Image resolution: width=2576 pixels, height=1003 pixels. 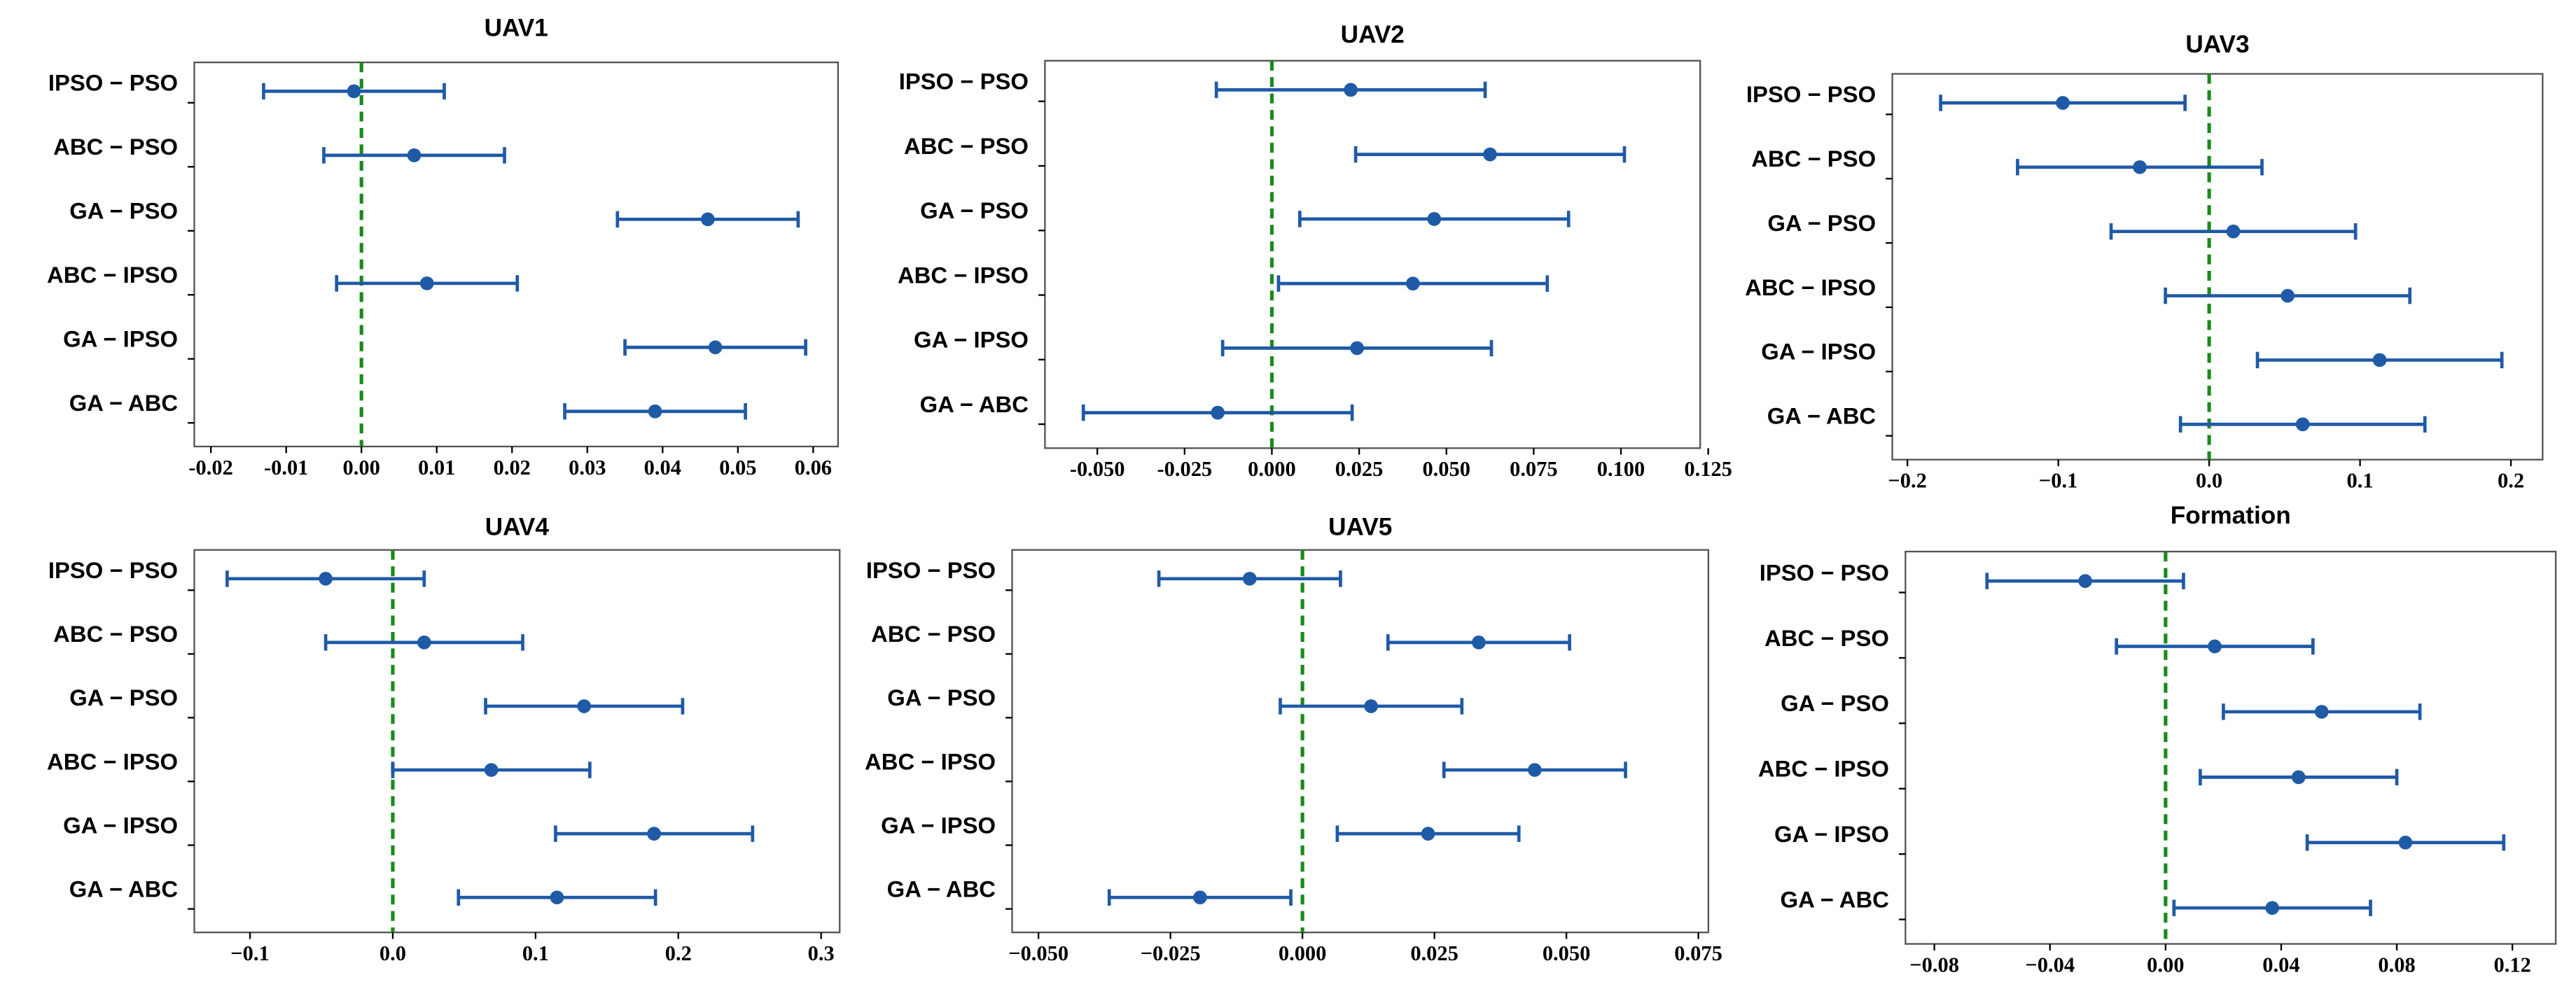 I want to click on x-tick-label: 0.03, so click(x=587, y=467).